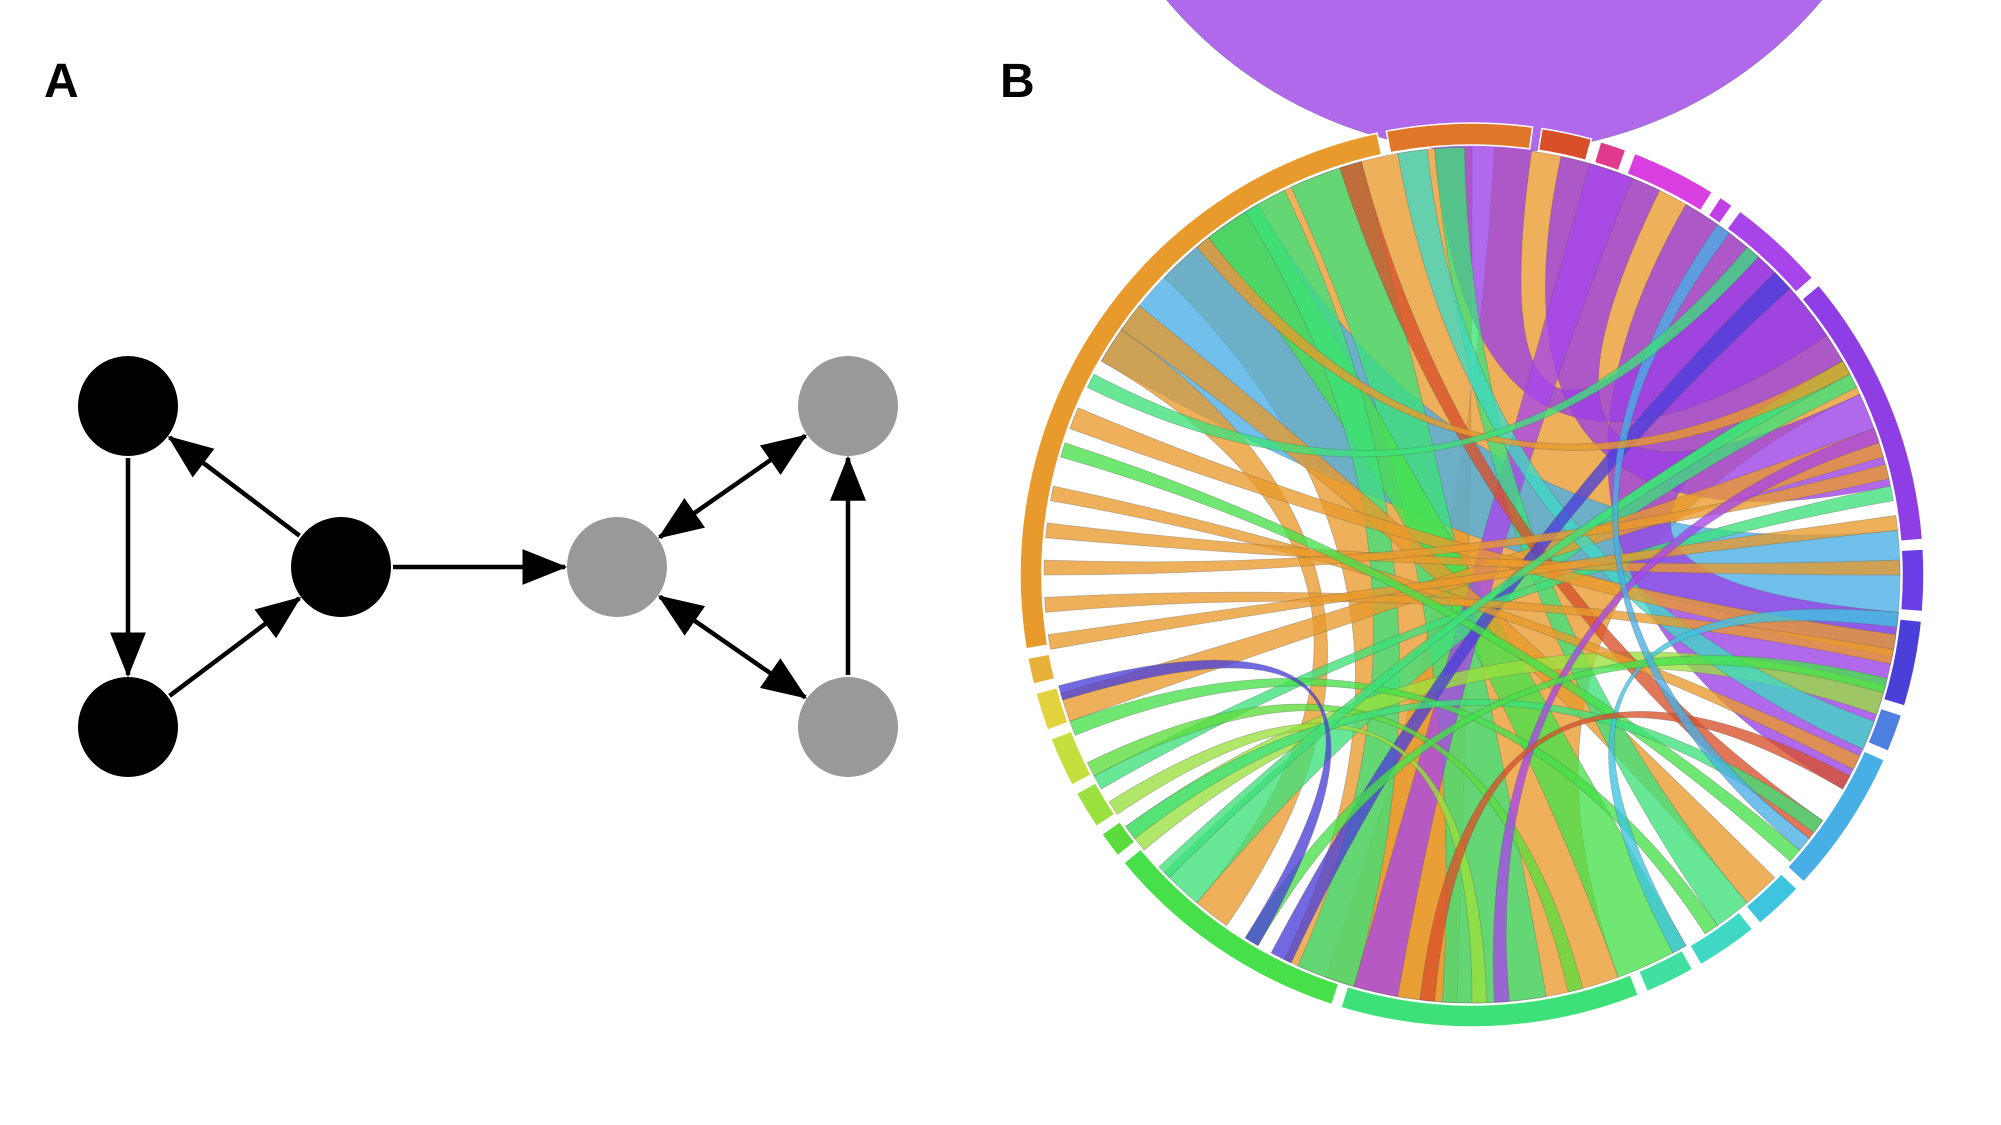 This screenshot has width=2001, height=1125. I want to click on node-g1, so click(617, 567).